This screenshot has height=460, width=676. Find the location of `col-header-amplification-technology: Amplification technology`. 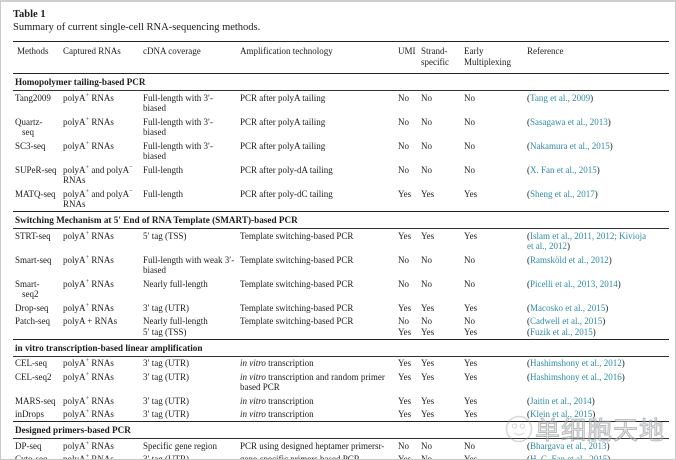

col-header-amplification-technology: Amplification technology is located at coordinates (286, 51).